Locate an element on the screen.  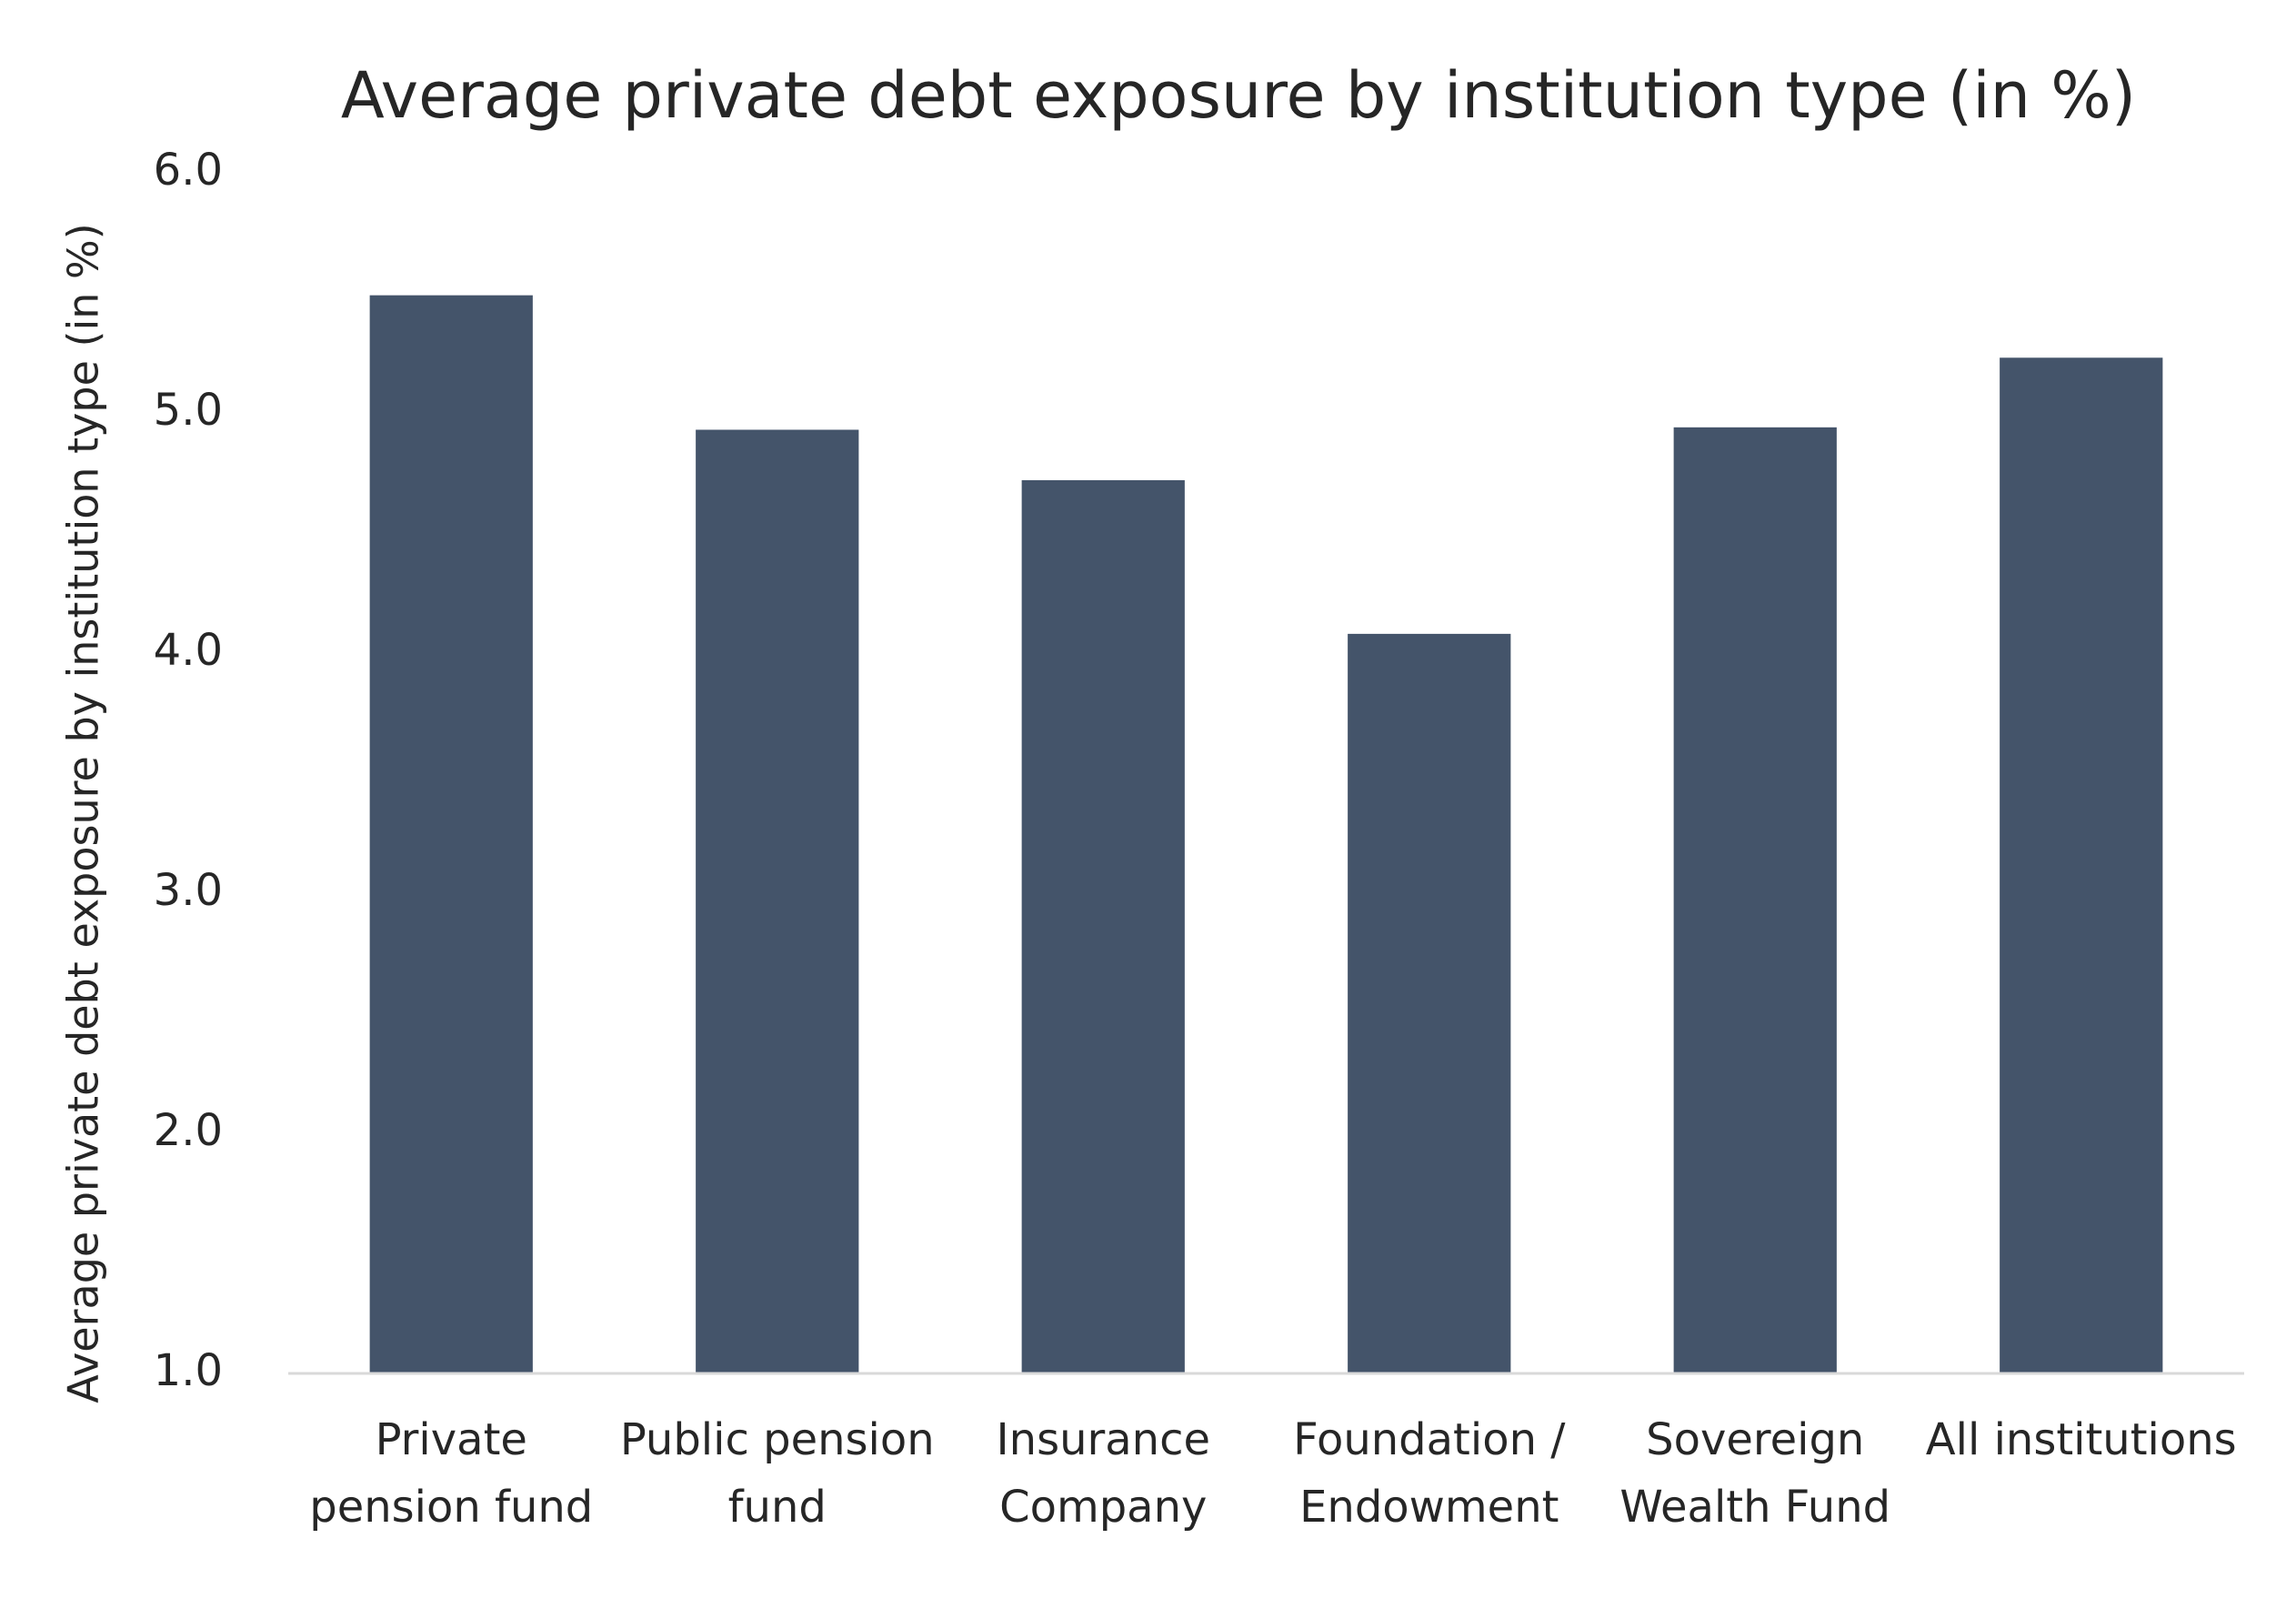
x-tick-label: Public pension fund is located at coordinates (777, 1473).